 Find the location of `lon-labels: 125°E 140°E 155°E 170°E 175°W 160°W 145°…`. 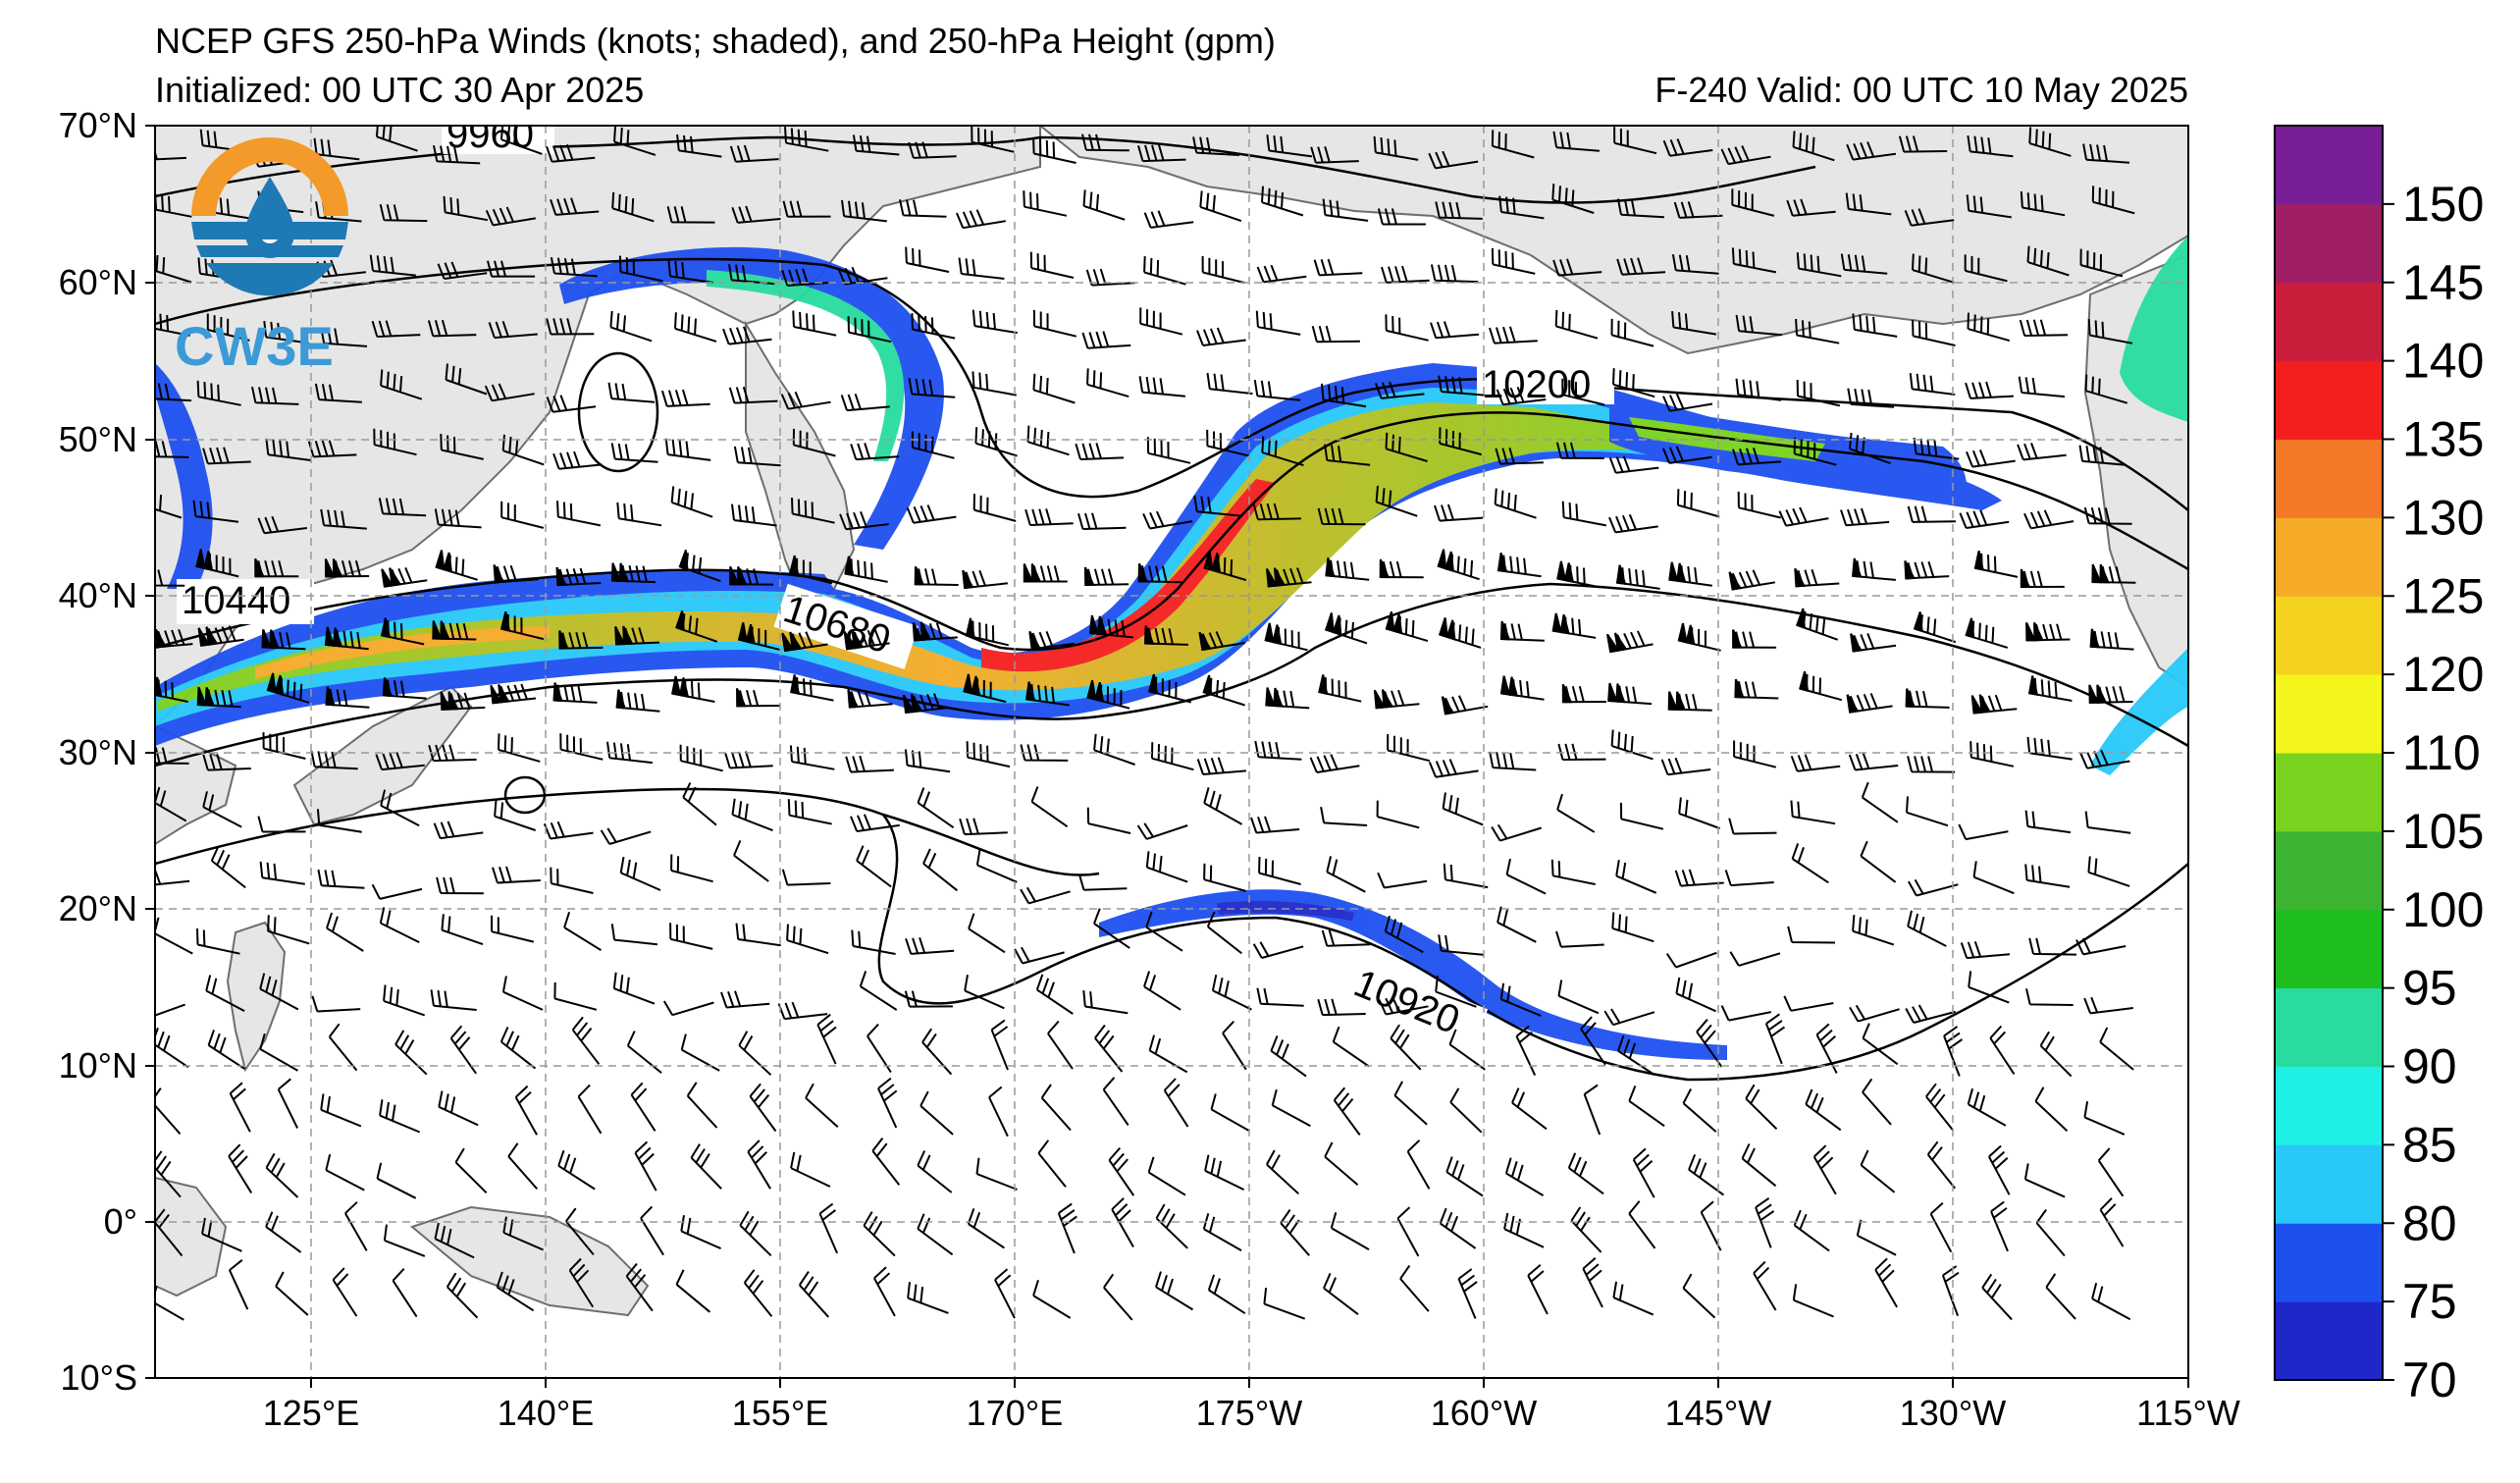

lon-labels: 125°E 140°E 155°E 170°E 175°W 160°W 145°… is located at coordinates (1251, 1413).